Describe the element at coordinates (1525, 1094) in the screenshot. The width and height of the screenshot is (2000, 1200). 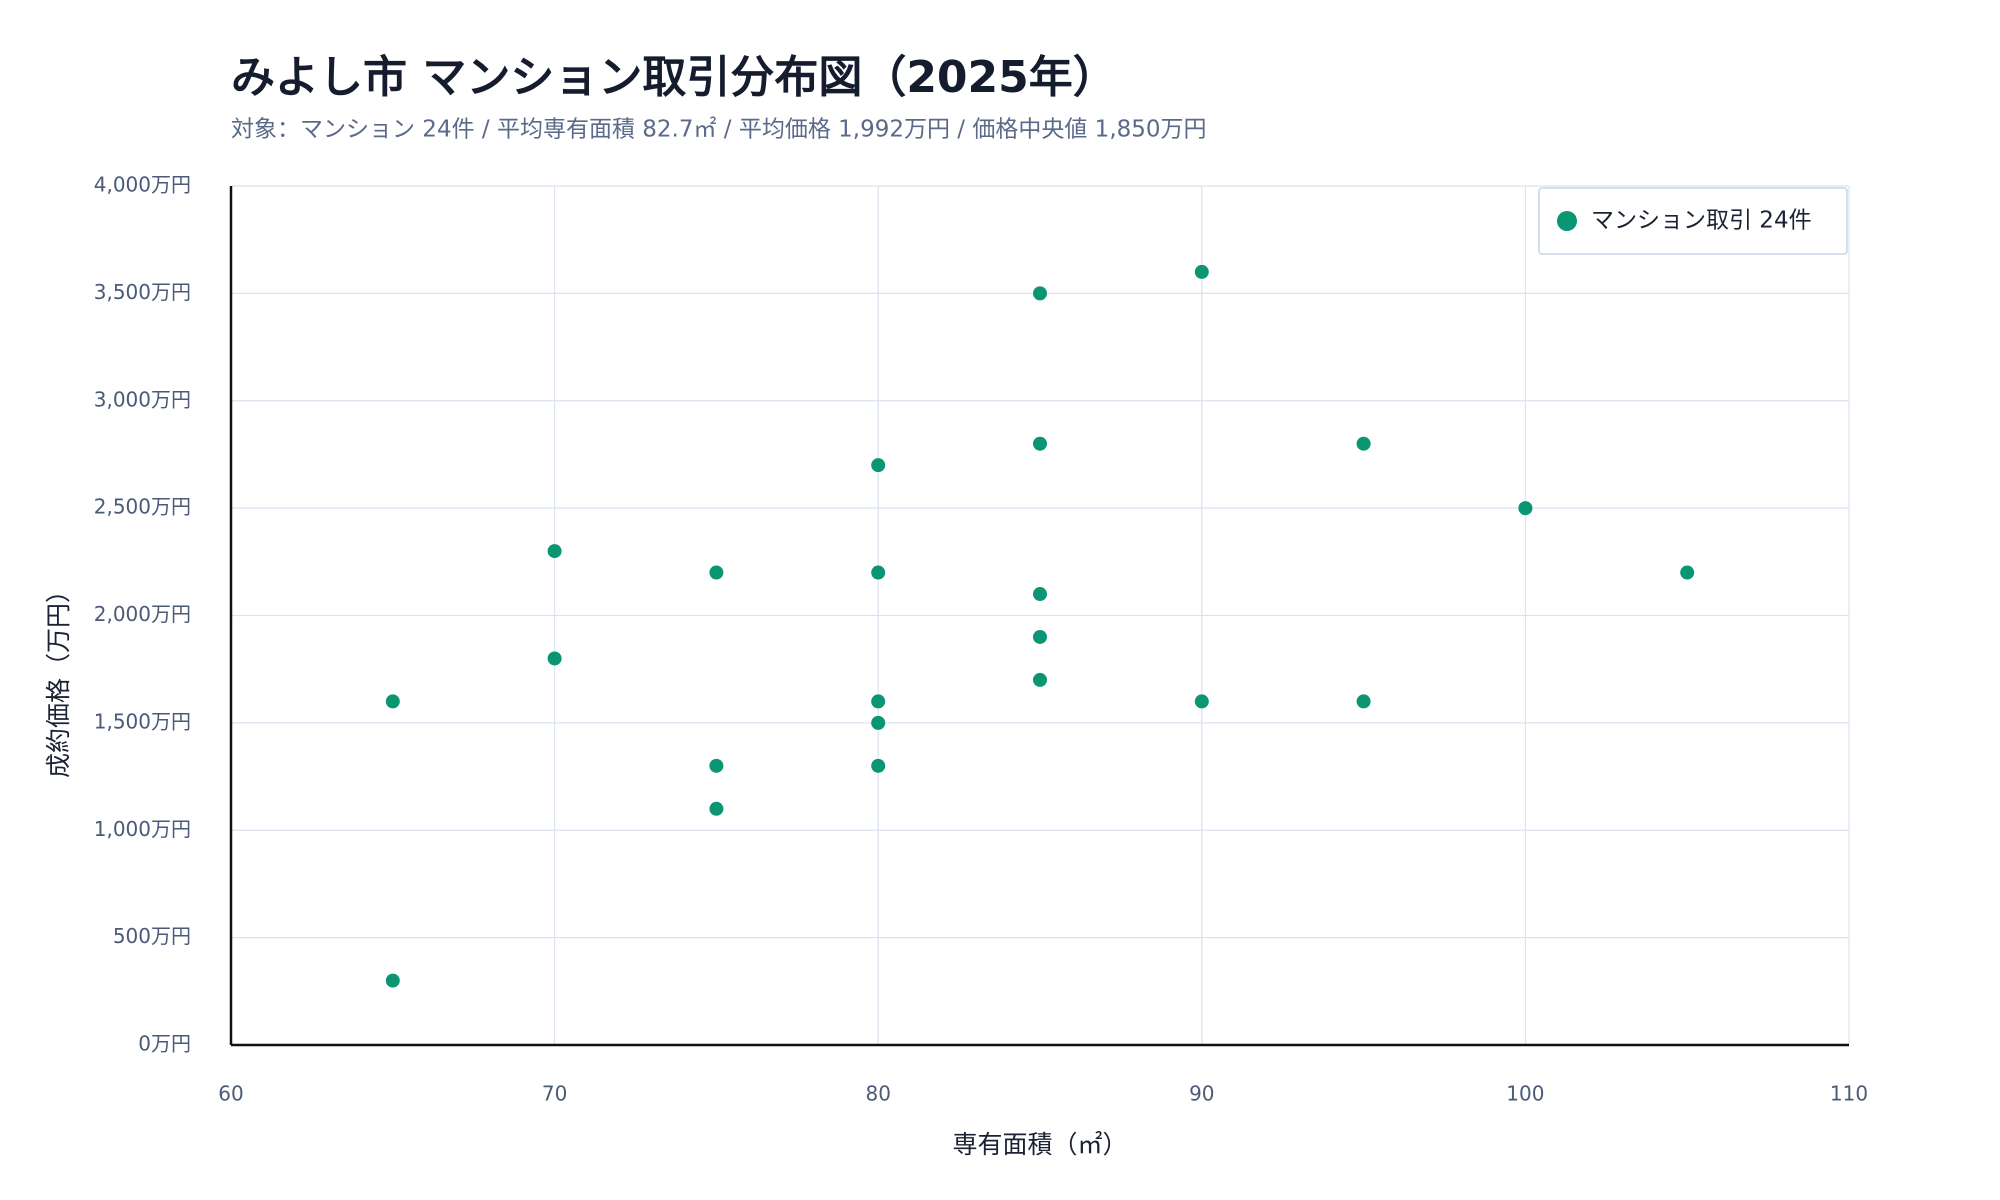
I see `x-tick-label: 100` at that location.